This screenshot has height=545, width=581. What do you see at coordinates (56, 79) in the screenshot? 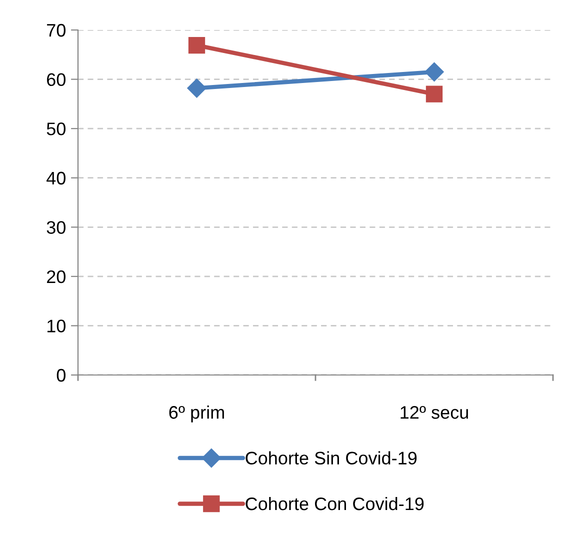
I see `y-tick-label: 60` at bounding box center [56, 79].